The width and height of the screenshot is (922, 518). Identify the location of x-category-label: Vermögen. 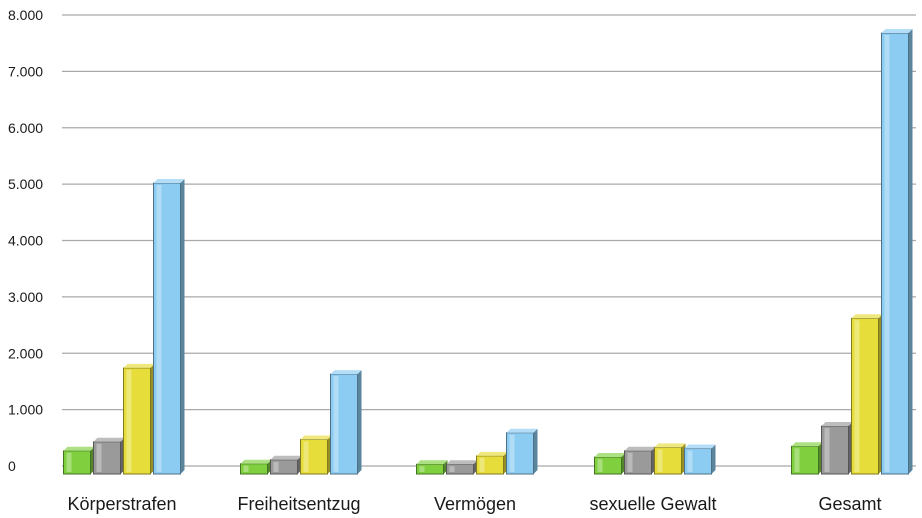
(475, 504).